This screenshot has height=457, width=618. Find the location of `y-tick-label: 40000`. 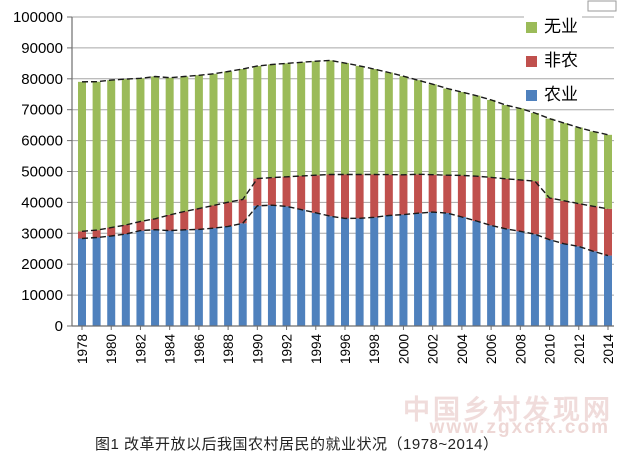

y-tick-label: 40000 is located at coordinates (42, 202).